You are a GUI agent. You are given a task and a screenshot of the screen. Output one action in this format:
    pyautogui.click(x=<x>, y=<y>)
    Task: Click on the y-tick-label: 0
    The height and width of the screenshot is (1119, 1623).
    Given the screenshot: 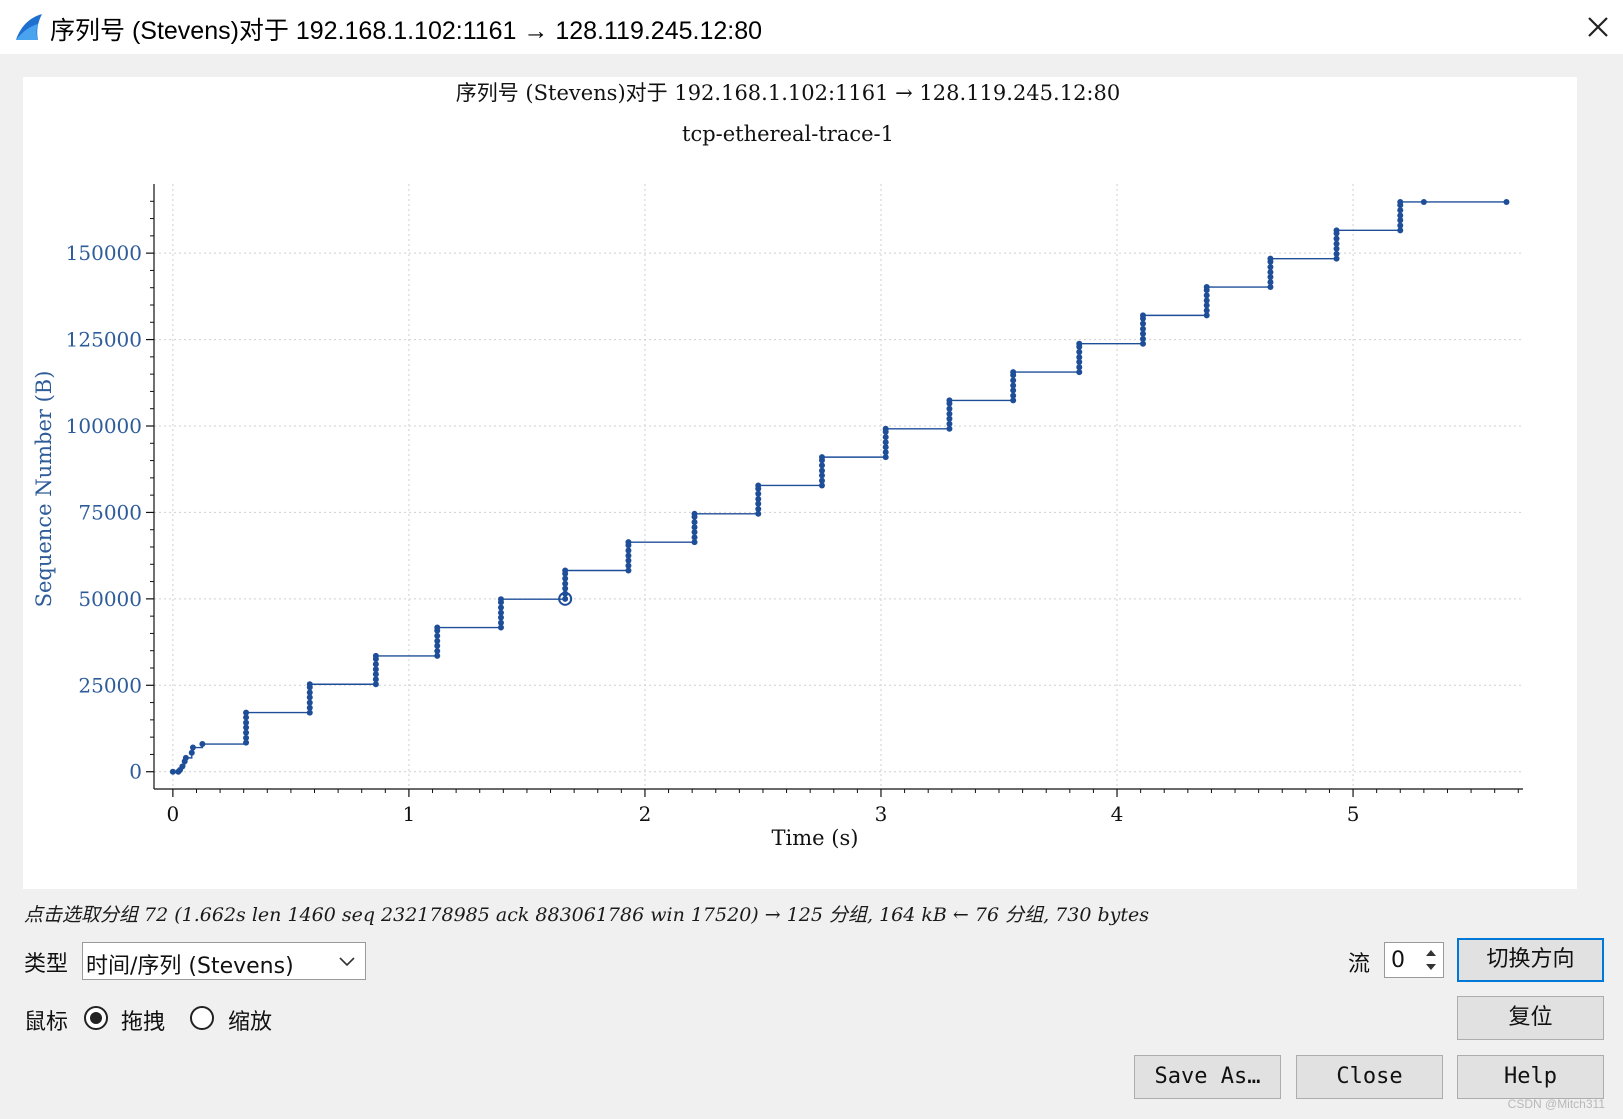 What is the action you would take?
    pyautogui.click(x=135, y=772)
    